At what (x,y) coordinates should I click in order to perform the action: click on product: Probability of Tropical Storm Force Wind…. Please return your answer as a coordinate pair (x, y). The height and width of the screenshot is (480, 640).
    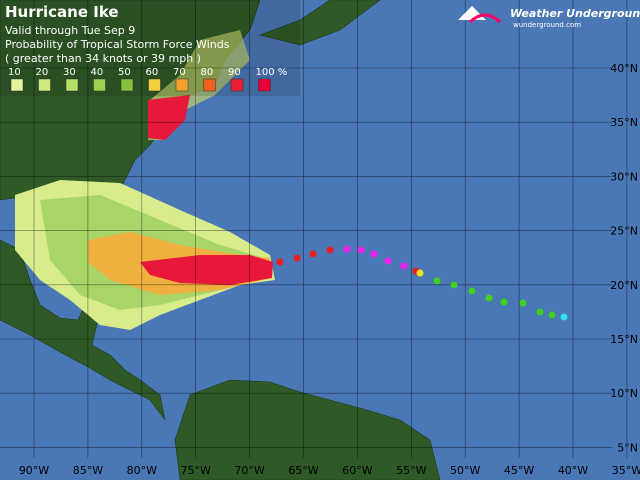
    Looking at the image, I should click on (117, 44).